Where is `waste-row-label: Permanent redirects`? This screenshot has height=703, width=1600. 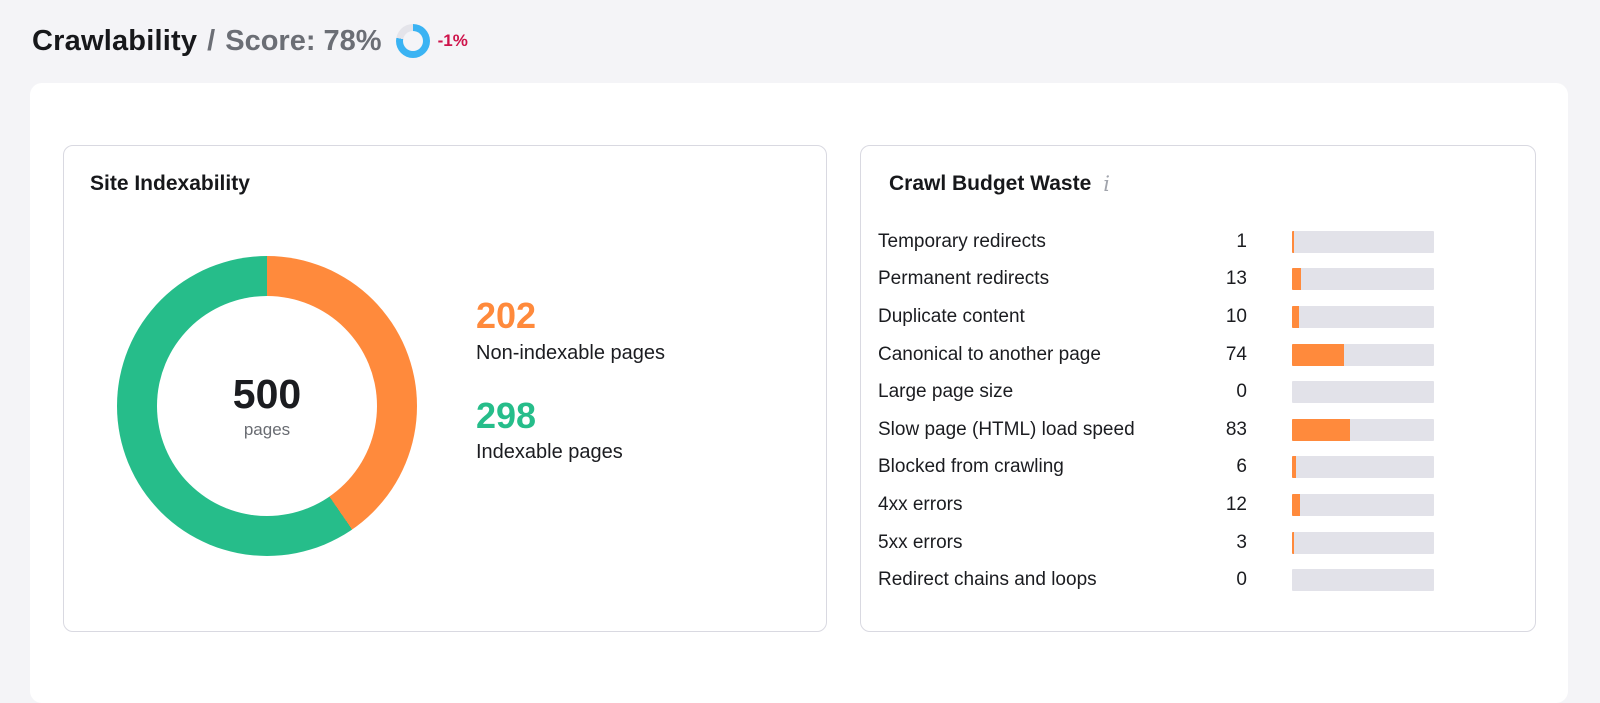 waste-row-label: Permanent redirects is located at coordinates (964, 279).